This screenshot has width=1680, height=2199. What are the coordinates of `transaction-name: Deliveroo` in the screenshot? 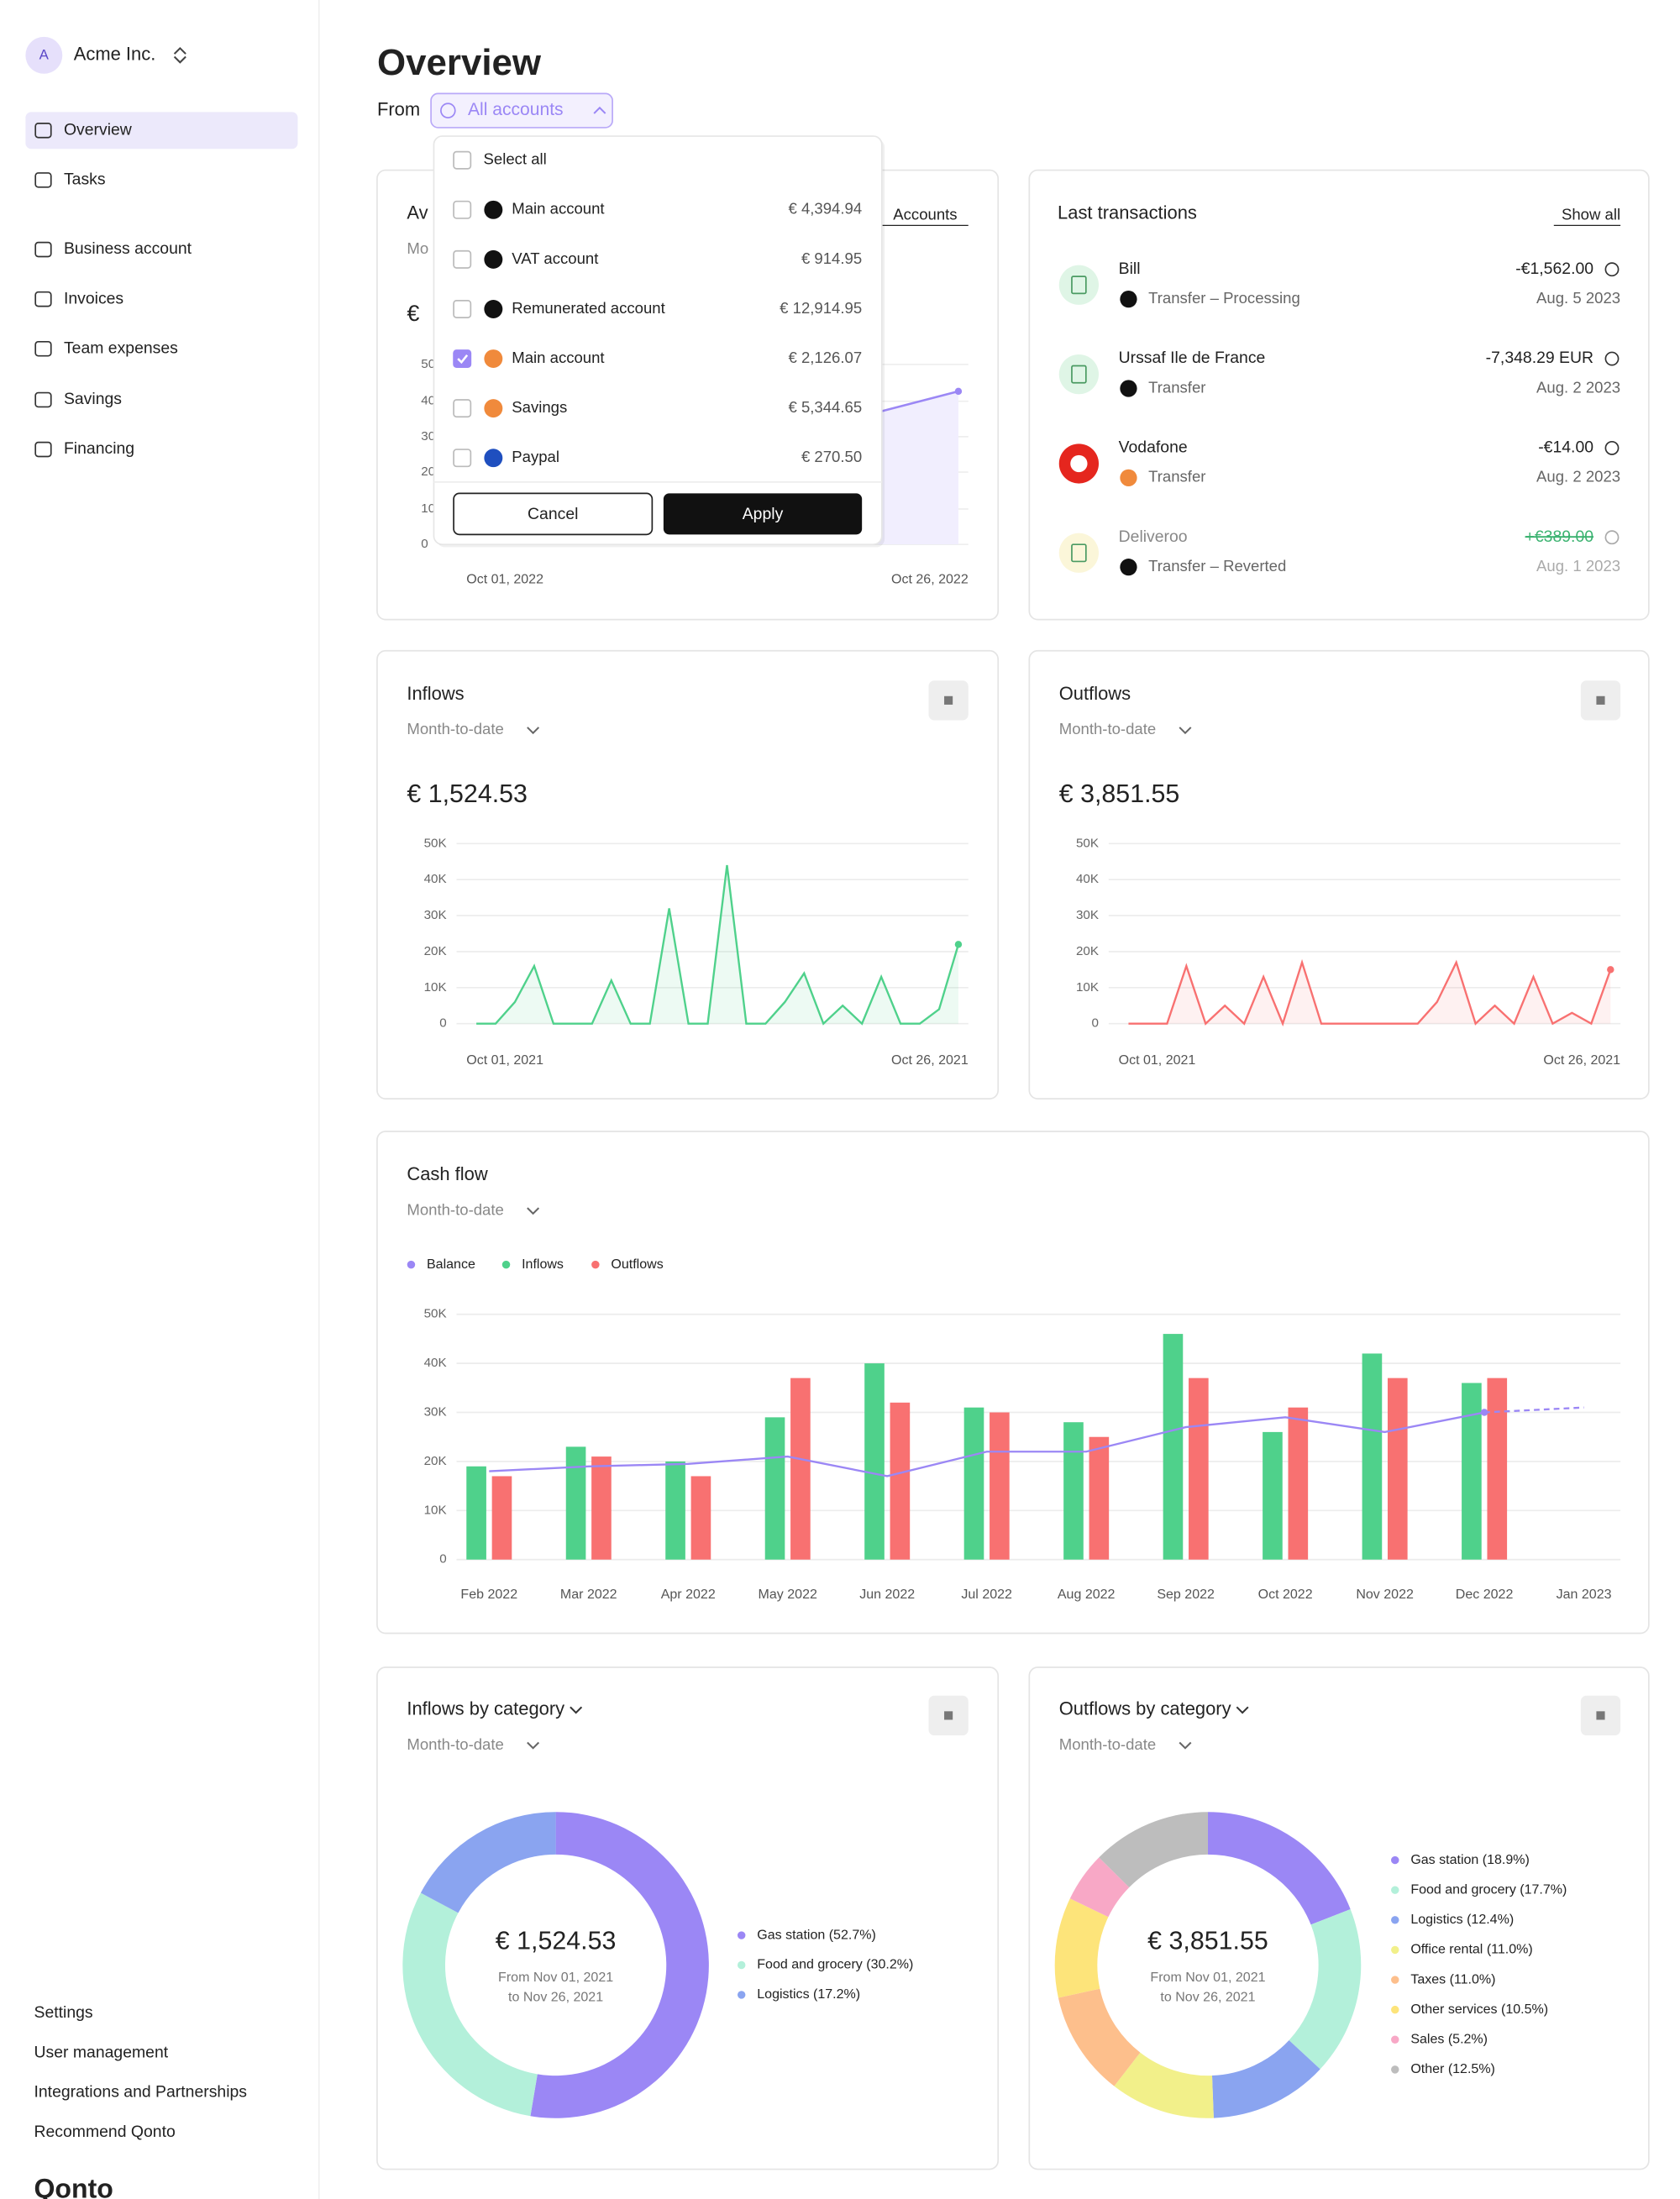 It's located at (1153, 536).